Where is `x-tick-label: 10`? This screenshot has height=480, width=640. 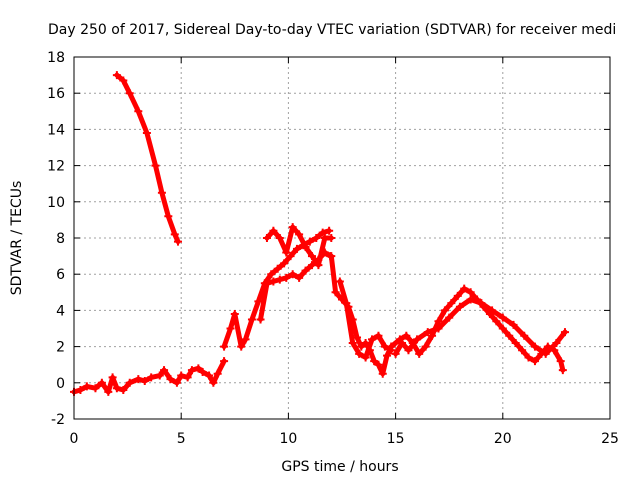 x-tick-label: 10 is located at coordinates (288, 439).